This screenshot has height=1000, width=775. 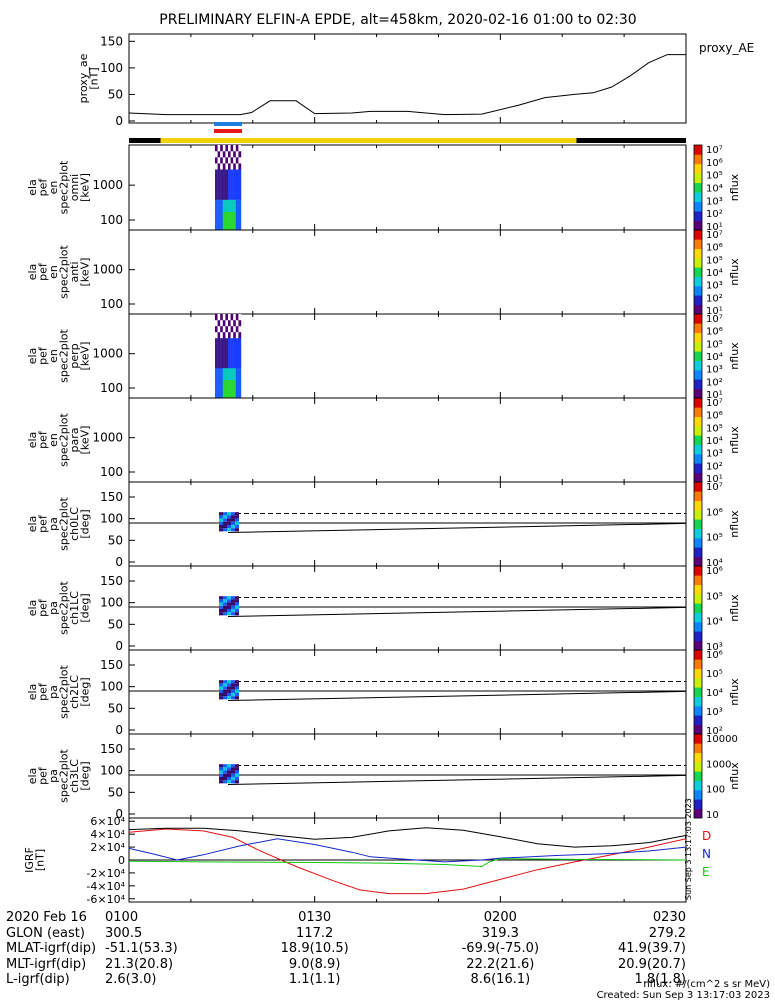 What do you see at coordinates (714, 176) in the screenshot?
I see `colorbar-tick-1-4: 10⁵` at bounding box center [714, 176].